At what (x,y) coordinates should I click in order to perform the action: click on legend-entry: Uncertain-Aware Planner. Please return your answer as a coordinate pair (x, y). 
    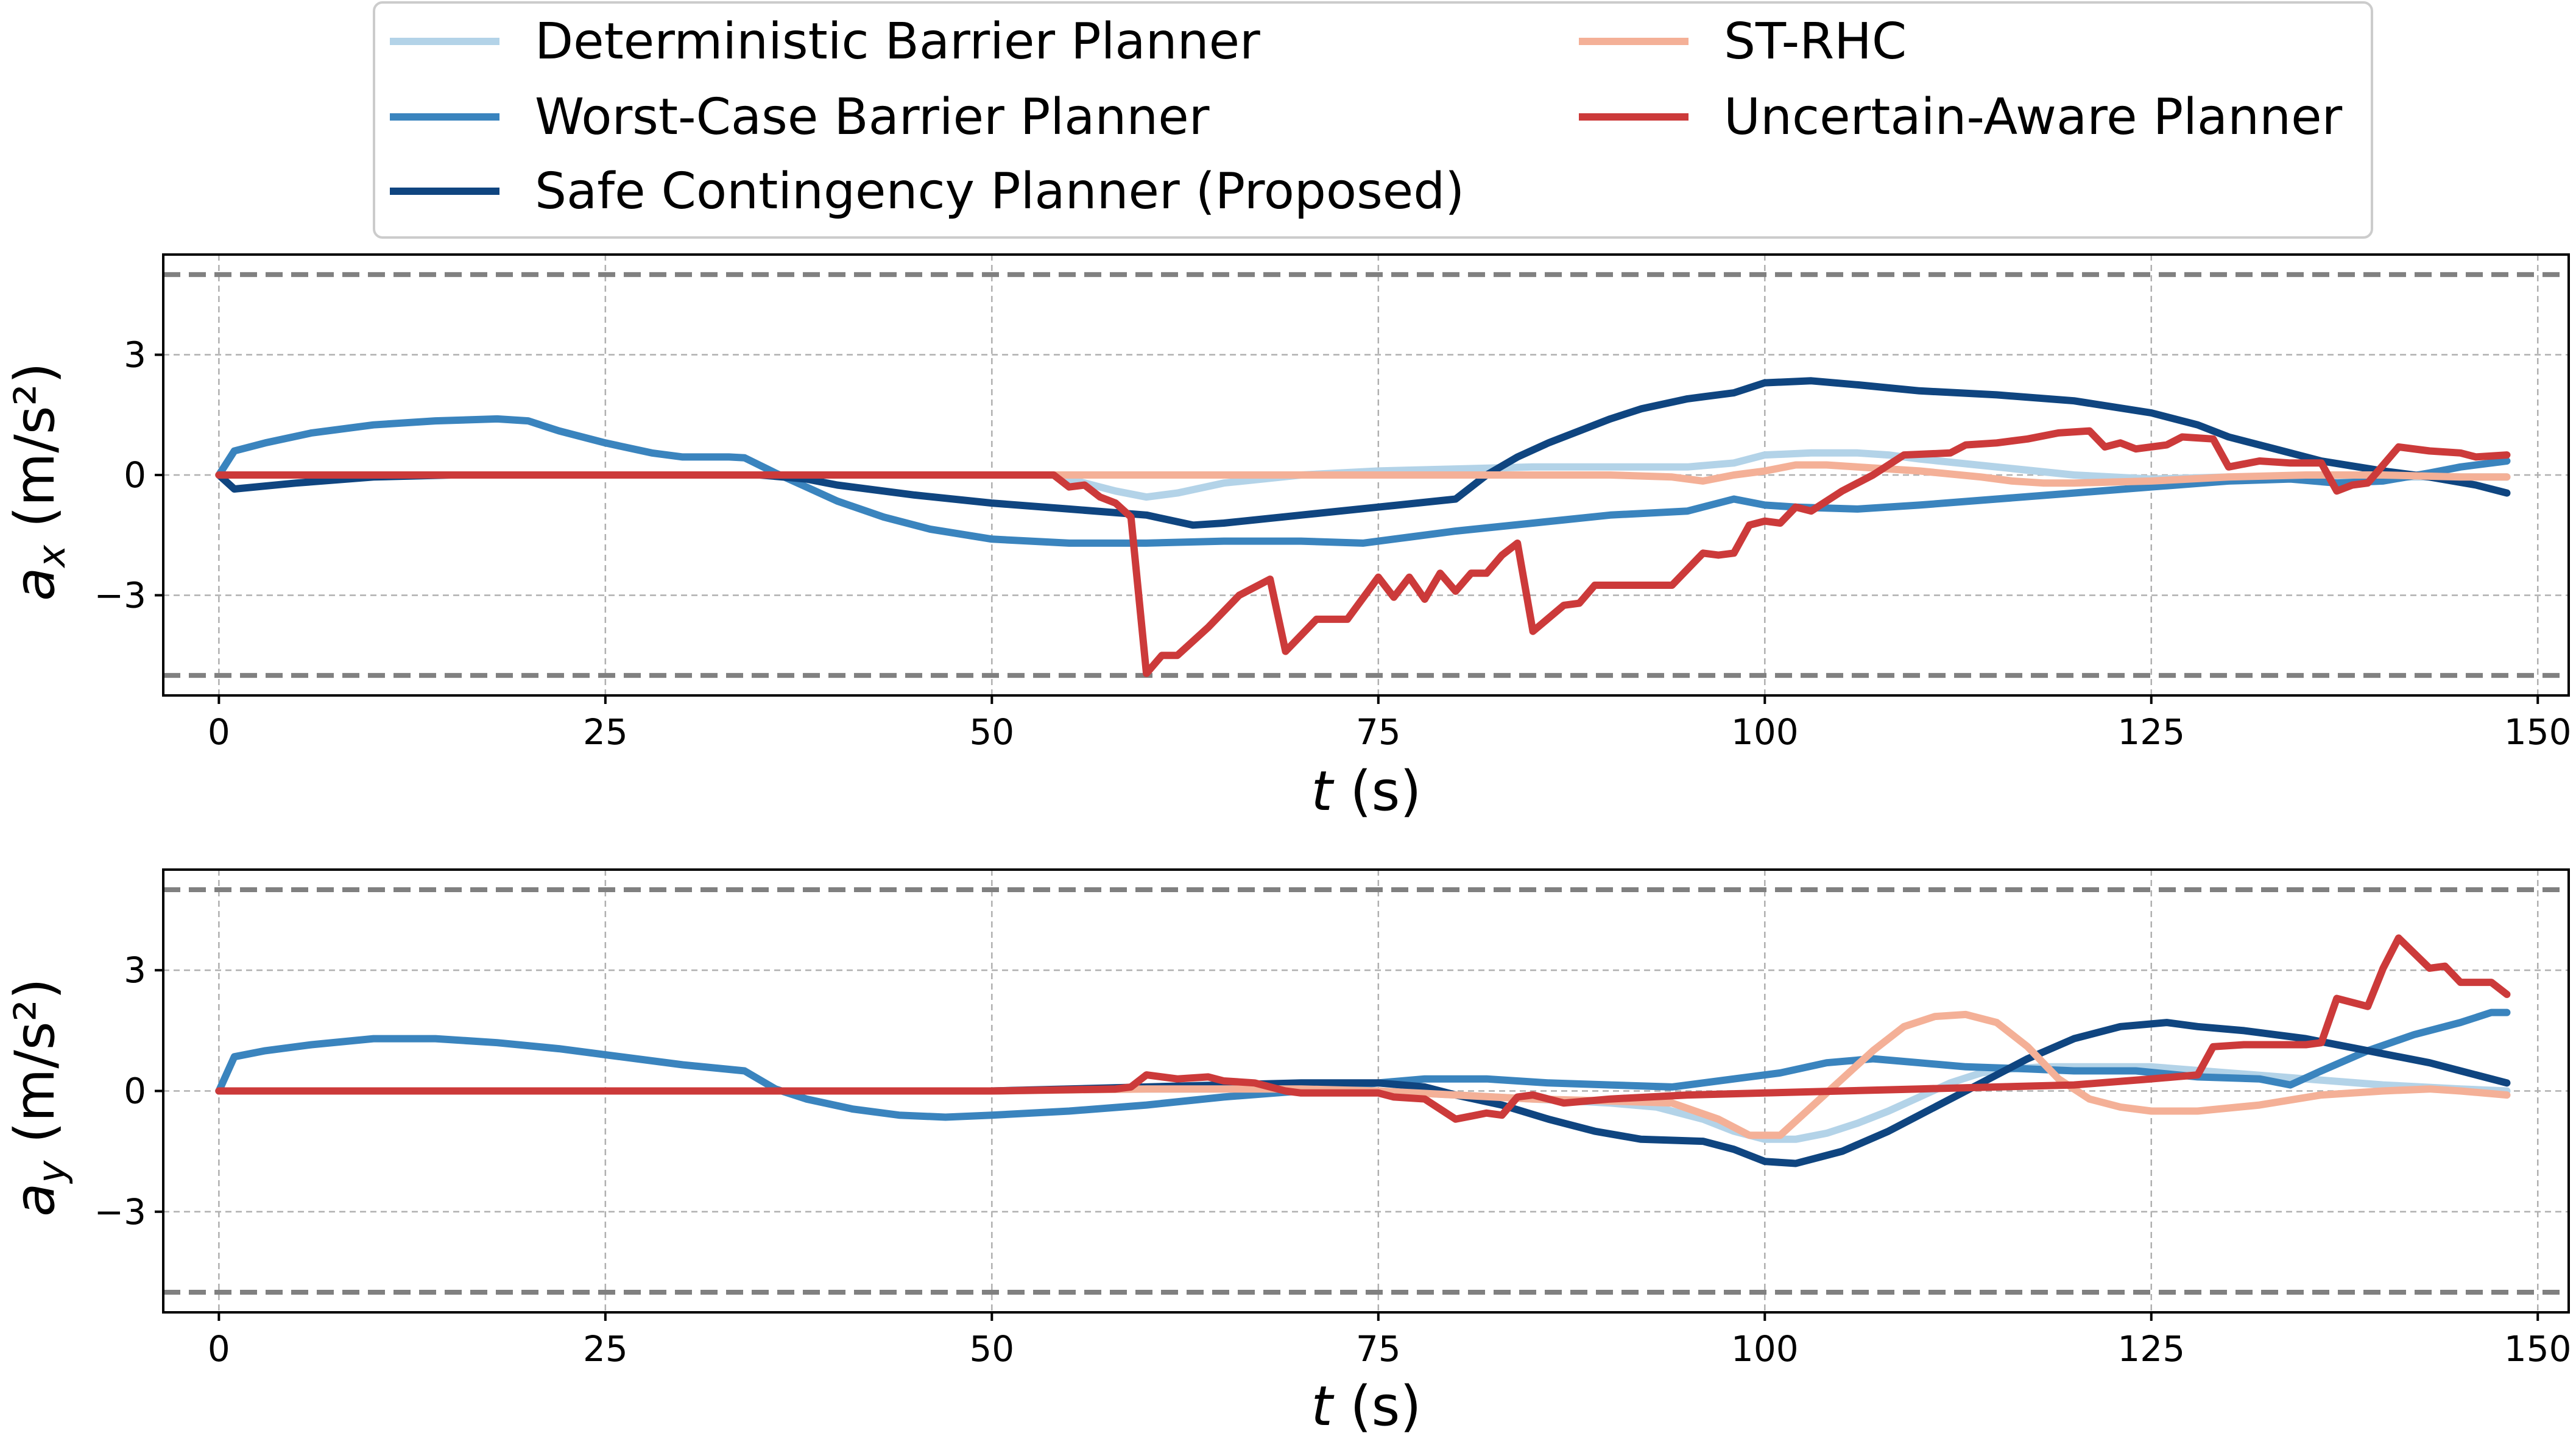
    Looking at the image, I should click on (1961, 117).